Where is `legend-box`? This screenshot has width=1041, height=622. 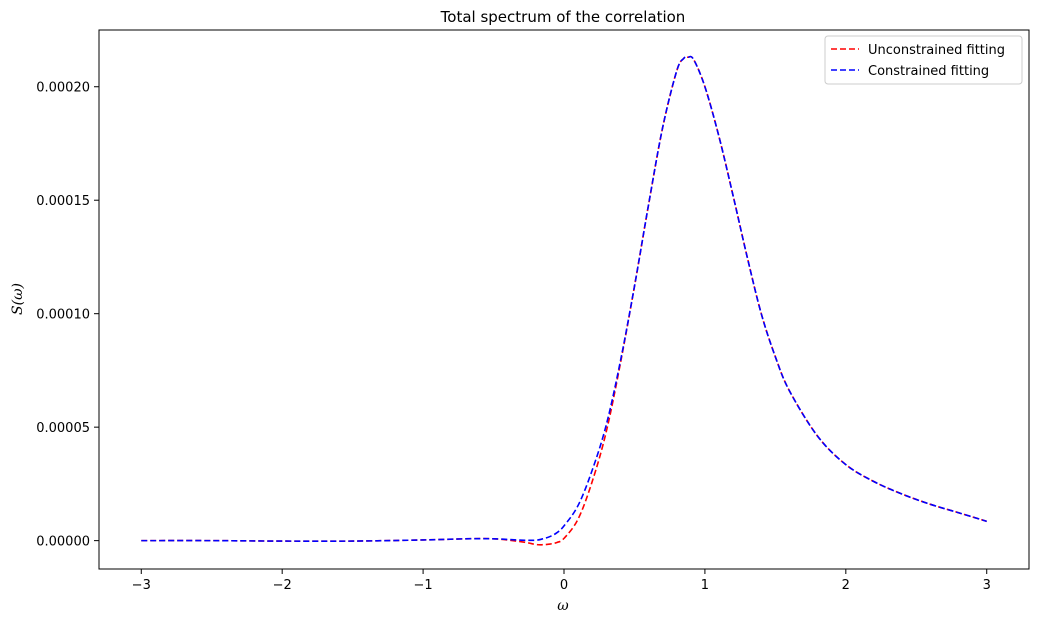 legend-box is located at coordinates (923, 60).